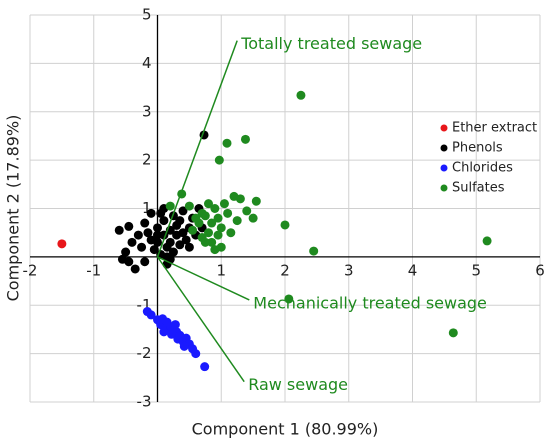 This screenshot has width=550, height=445. I want to click on x-axis-label: Component 1 (80.99%), so click(285, 429).